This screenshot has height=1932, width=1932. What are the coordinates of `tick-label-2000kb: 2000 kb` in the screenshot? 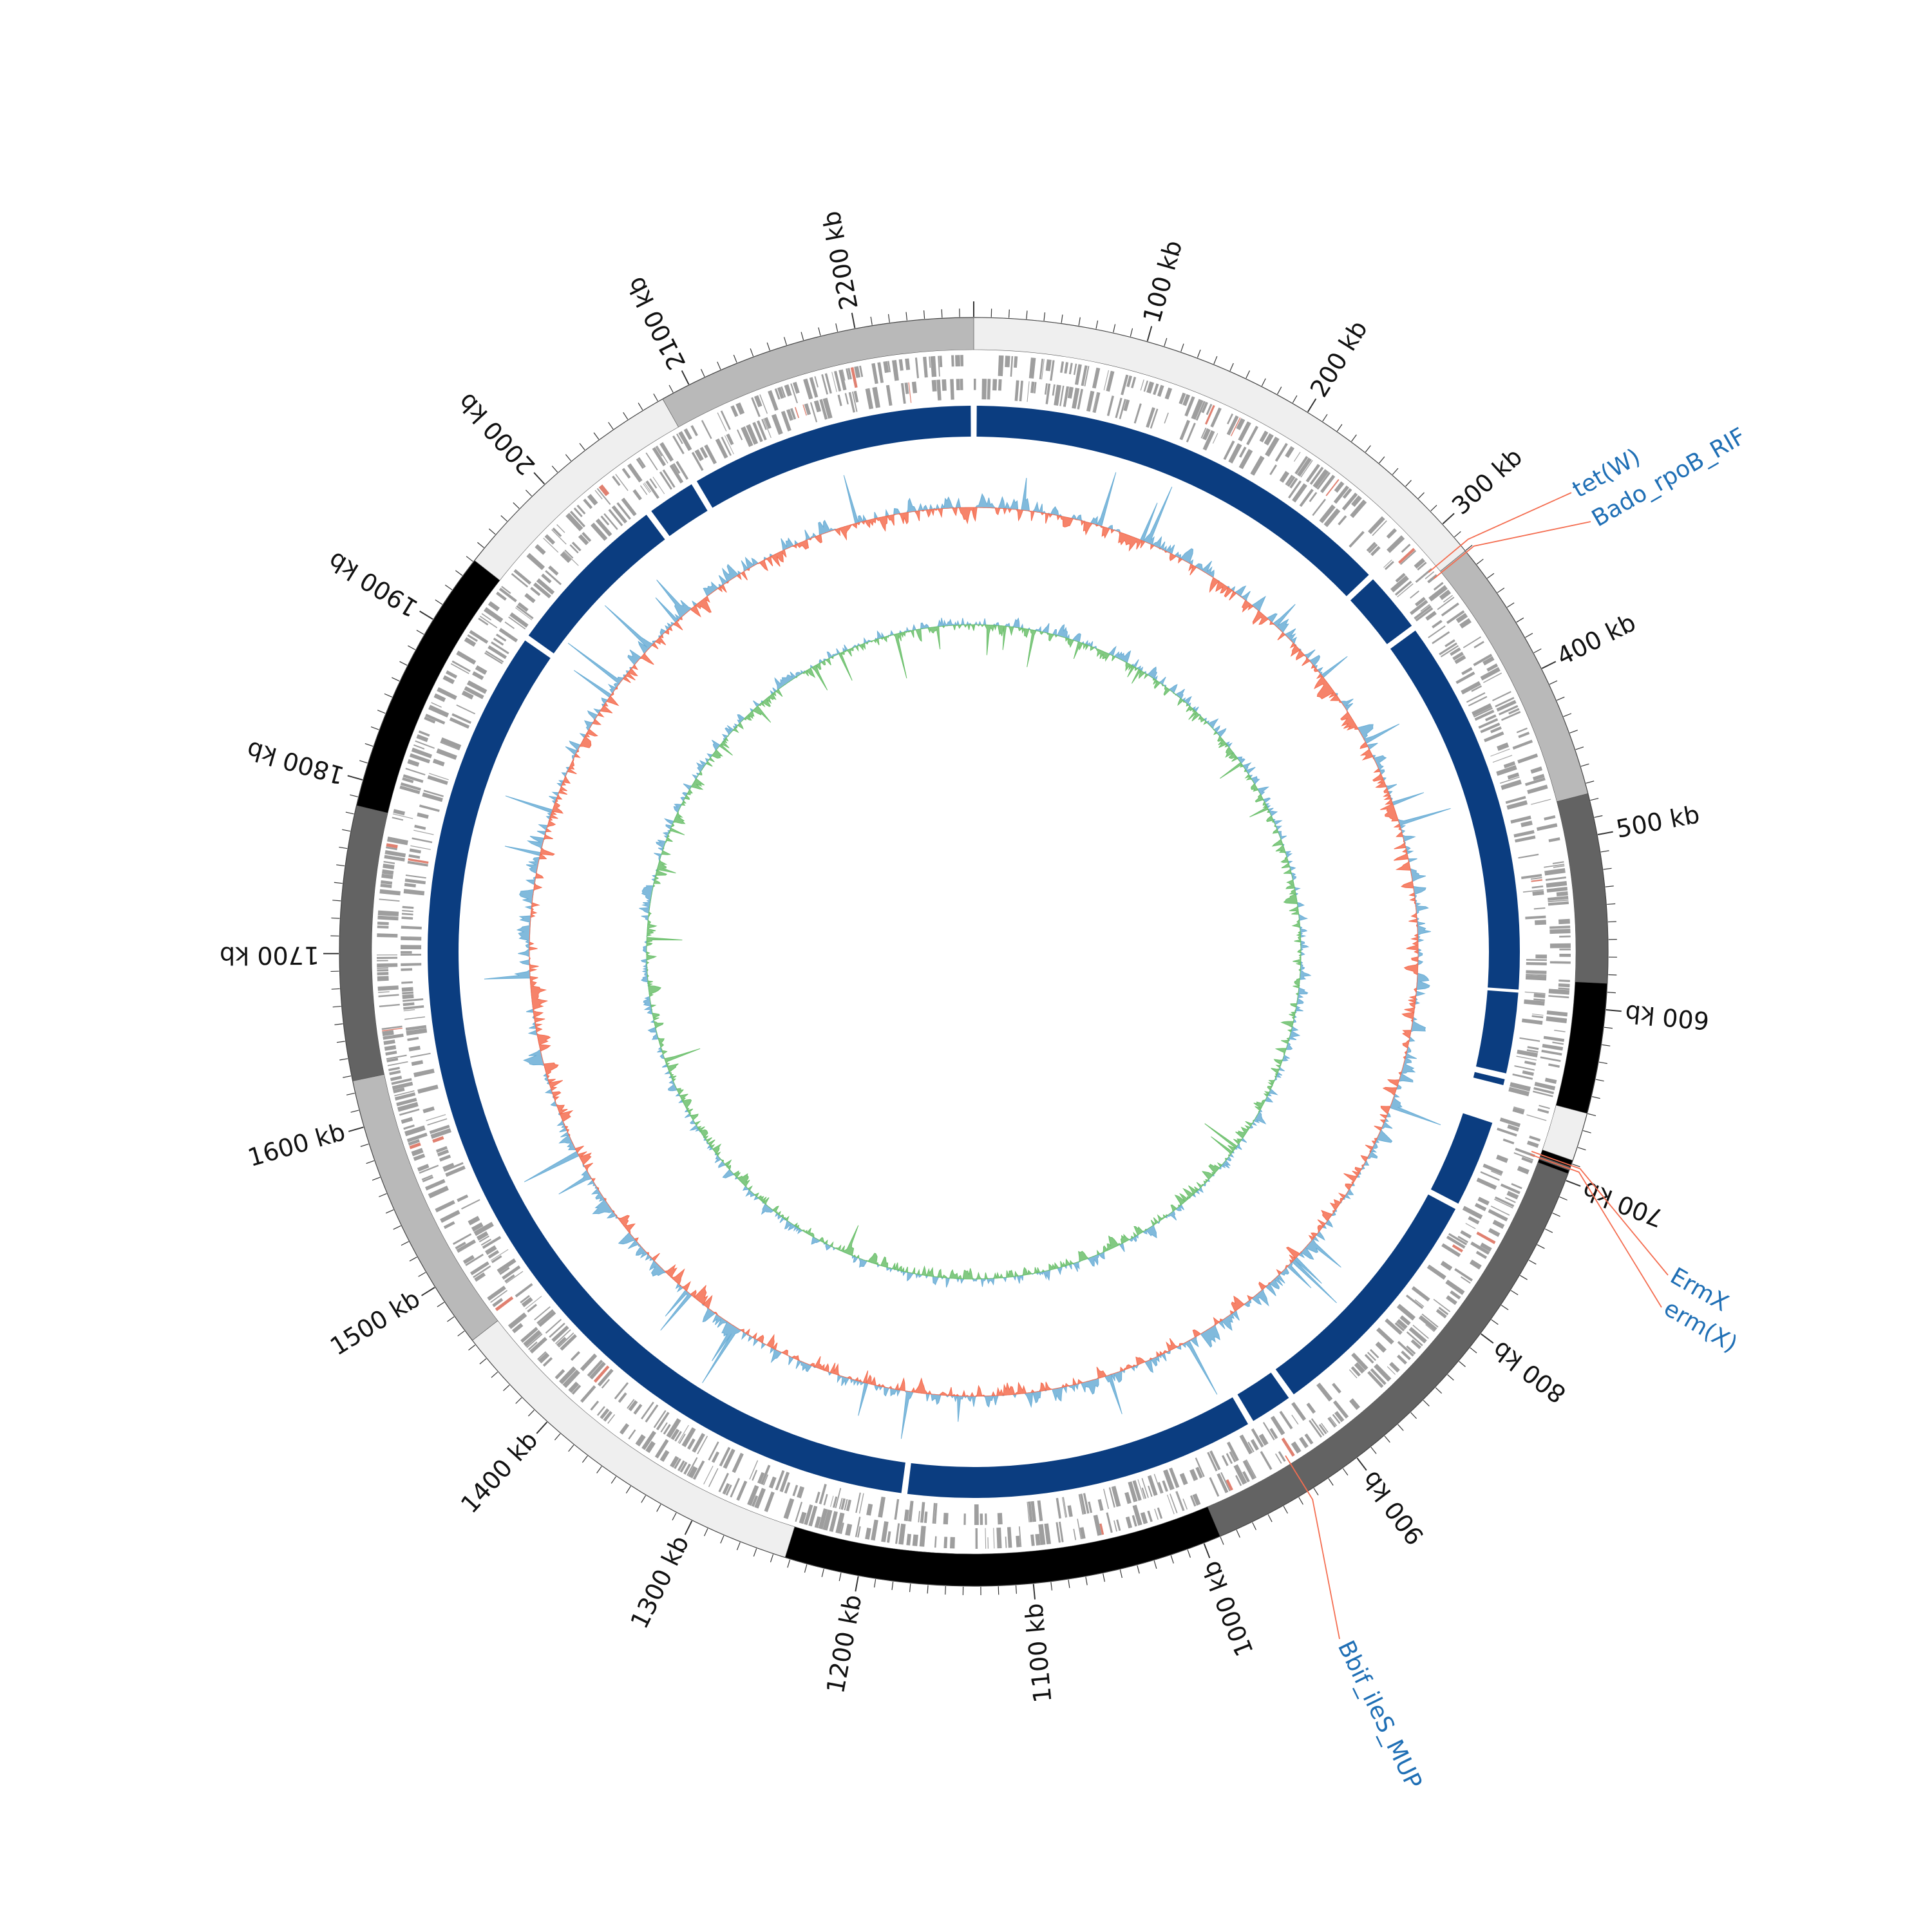 It's located at (496, 434).